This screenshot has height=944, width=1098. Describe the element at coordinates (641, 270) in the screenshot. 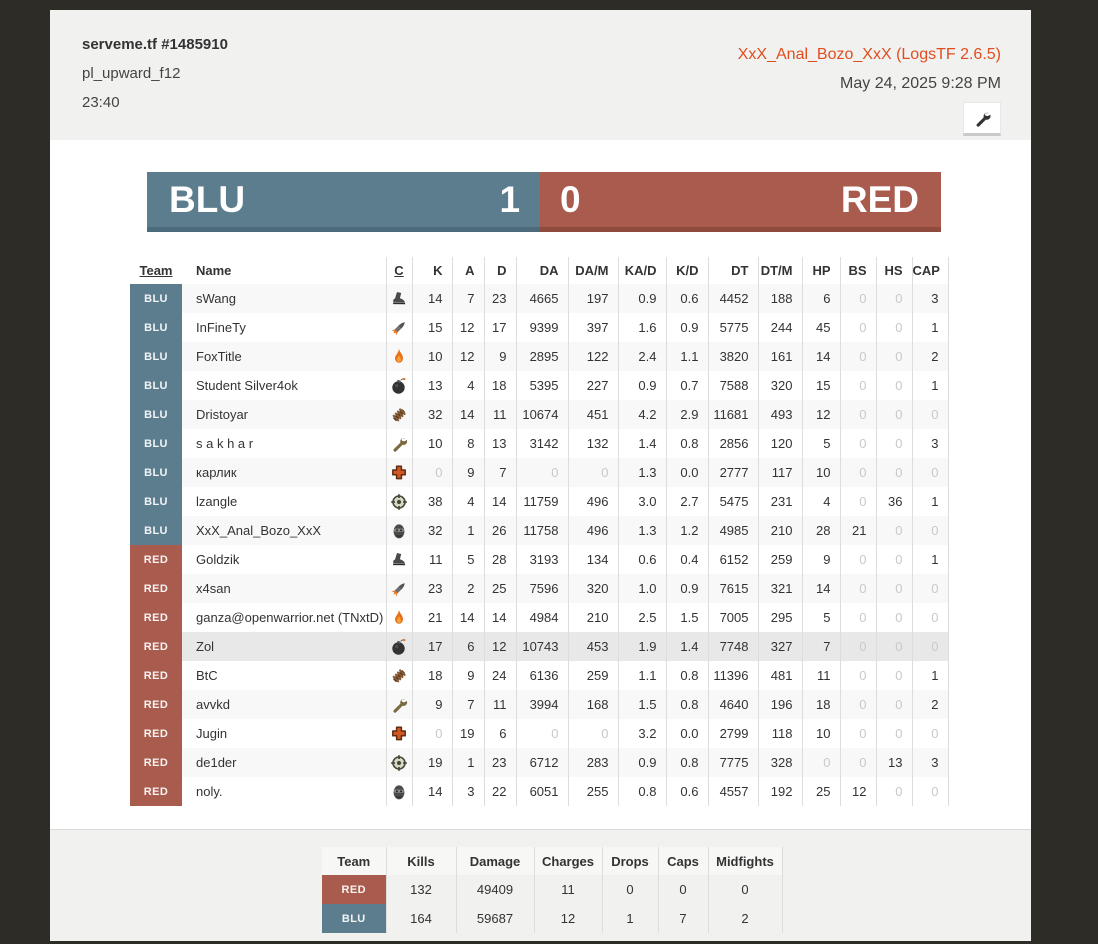

I see `col-header-ka-d: KA/D` at that location.